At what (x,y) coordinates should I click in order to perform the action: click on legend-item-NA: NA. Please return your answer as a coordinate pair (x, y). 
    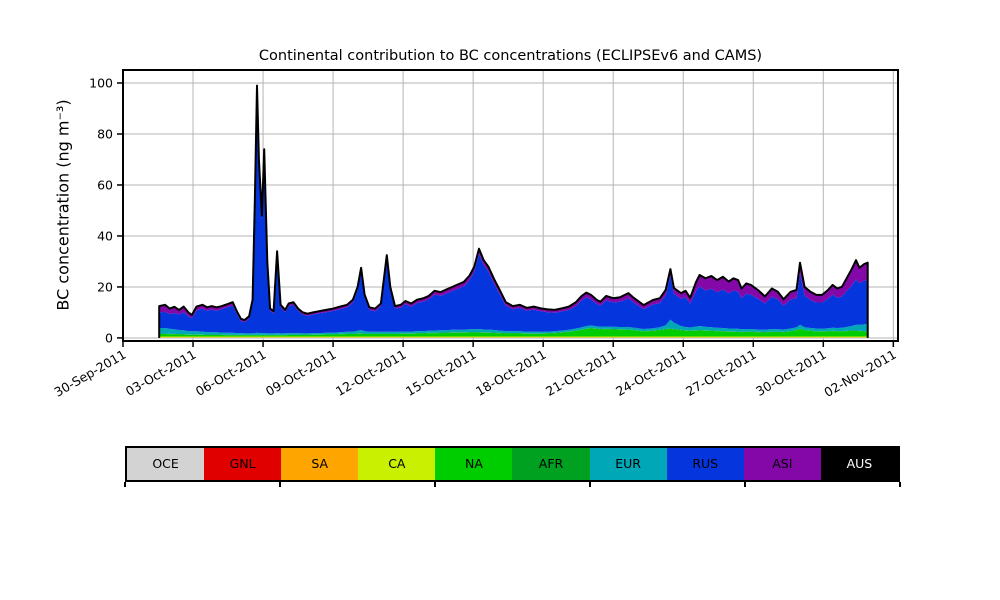
    Looking at the image, I should click on (474, 464).